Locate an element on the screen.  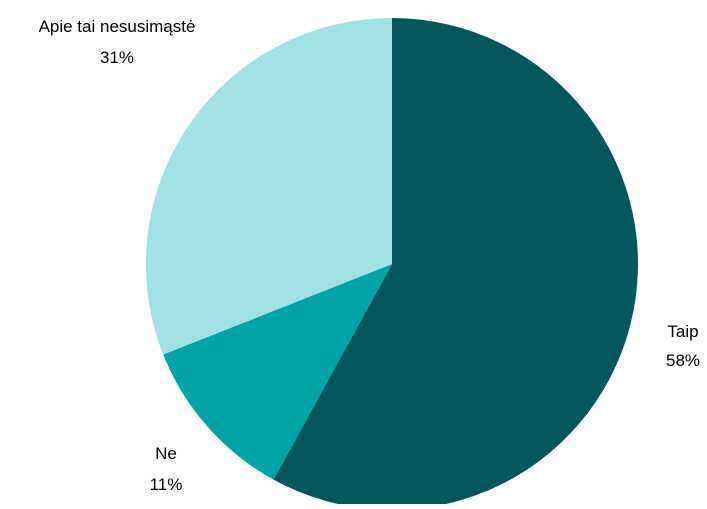
slice-category-label: Ne is located at coordinates (166, 453).